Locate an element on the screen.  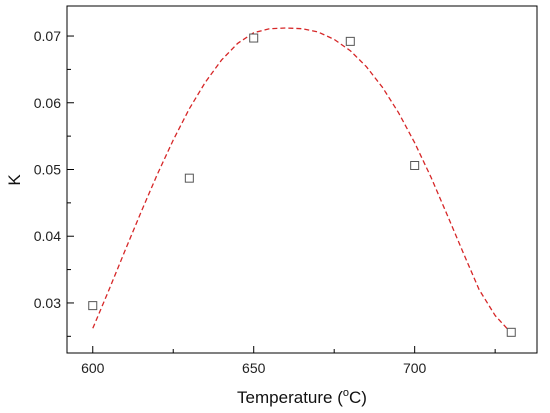
y-tick-label: 0.05 is located at coordinates (47, 169).